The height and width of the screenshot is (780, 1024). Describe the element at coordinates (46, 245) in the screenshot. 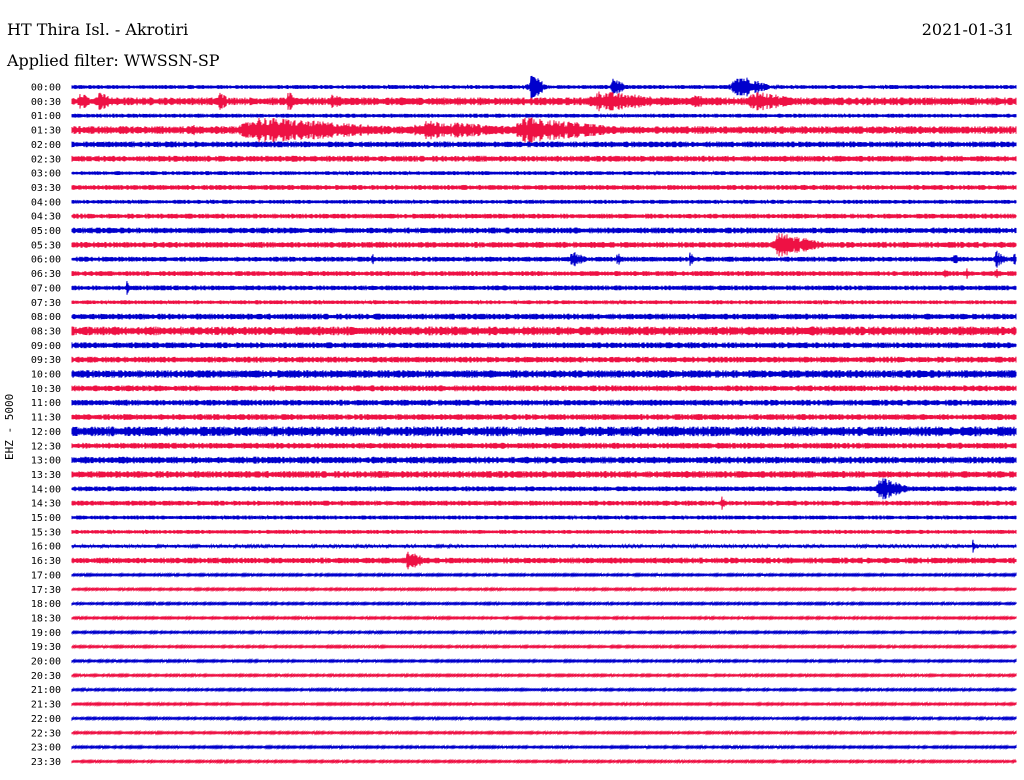

I see `time-label: 05:30` at that location.